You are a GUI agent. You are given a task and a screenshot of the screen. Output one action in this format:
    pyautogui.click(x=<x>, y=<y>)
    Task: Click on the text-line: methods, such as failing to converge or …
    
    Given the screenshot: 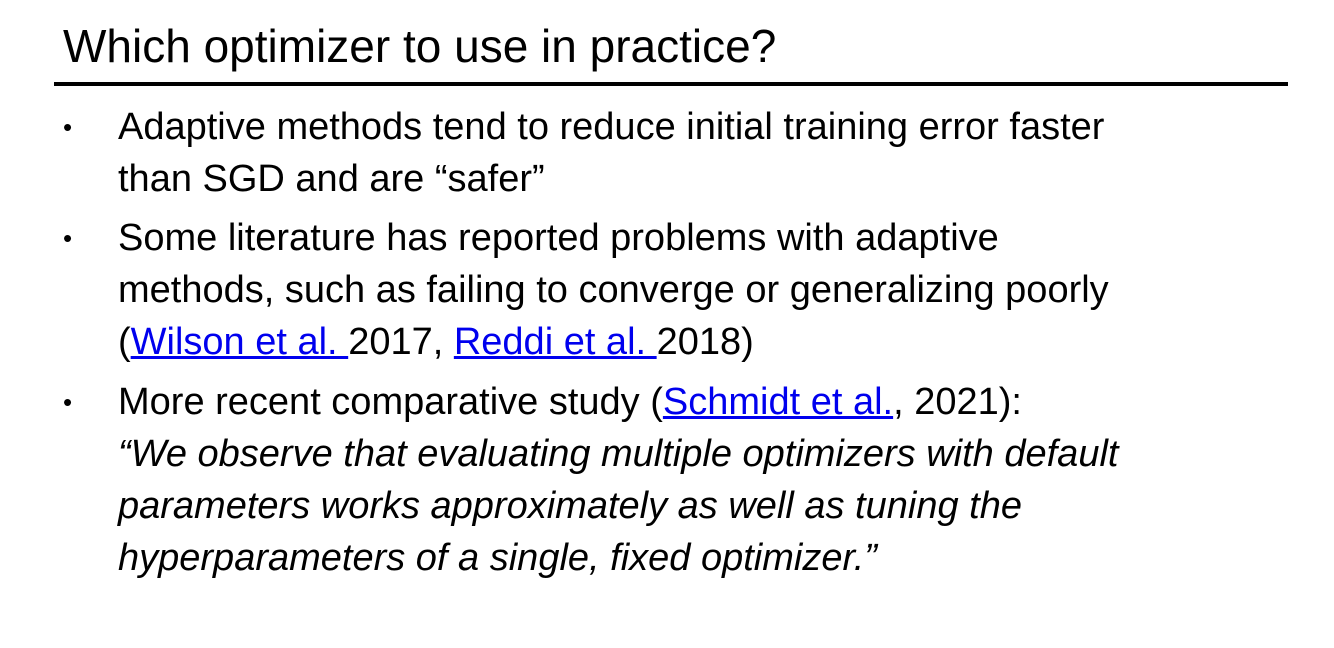 What is the action you would take?
    pyautogui.click(x=613, y=290)
    